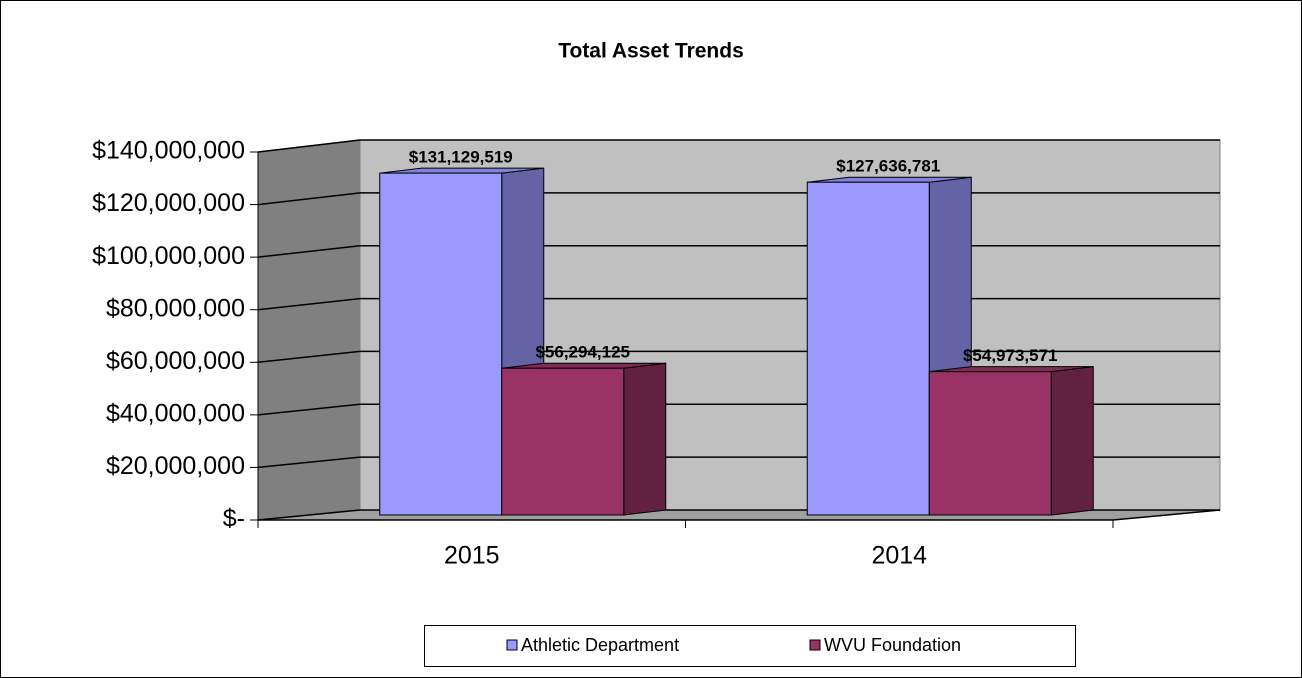  Describe the element at coordinates (461, 157) in the screenshot. I see `data-label: $131,129,519` at that location.